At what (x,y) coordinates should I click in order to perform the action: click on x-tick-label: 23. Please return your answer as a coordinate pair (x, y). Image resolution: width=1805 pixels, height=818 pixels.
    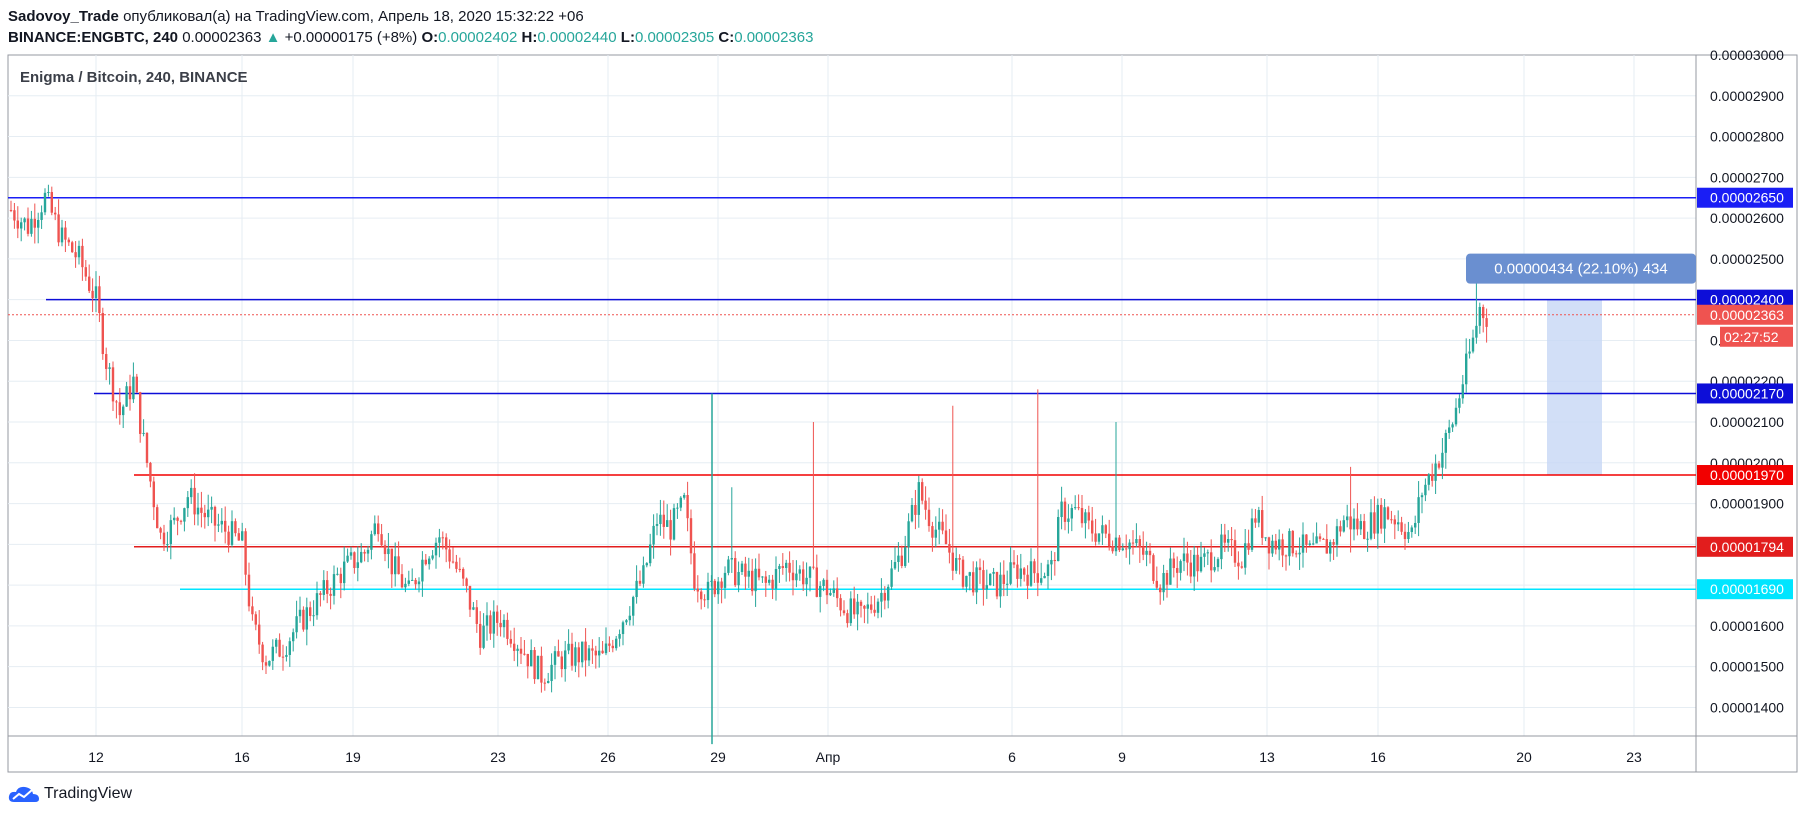
    Looking at the image, I should click on (498, 757).